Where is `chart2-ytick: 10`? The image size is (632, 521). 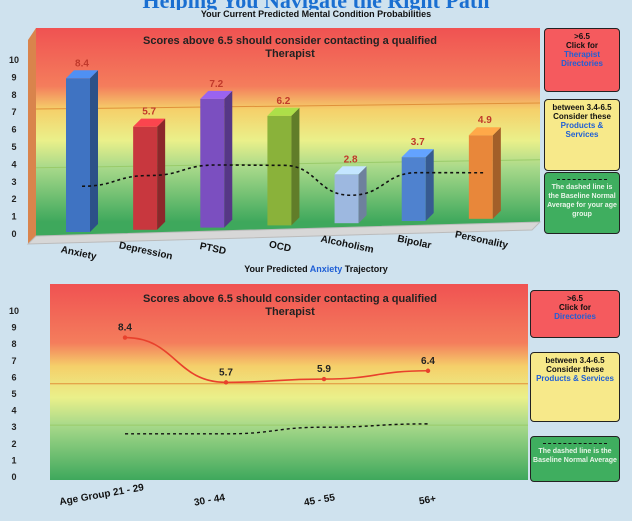
chart2-ytick: 10 is located at coordinates (14, 311).